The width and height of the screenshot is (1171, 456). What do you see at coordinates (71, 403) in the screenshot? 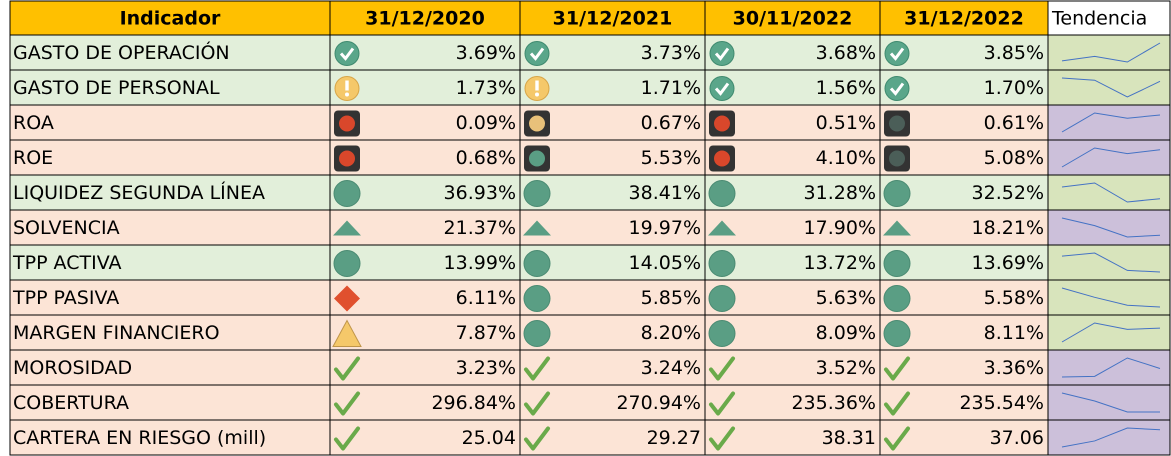
I see `indicator-name: COBERTURA` at bounding box center [71, 403].